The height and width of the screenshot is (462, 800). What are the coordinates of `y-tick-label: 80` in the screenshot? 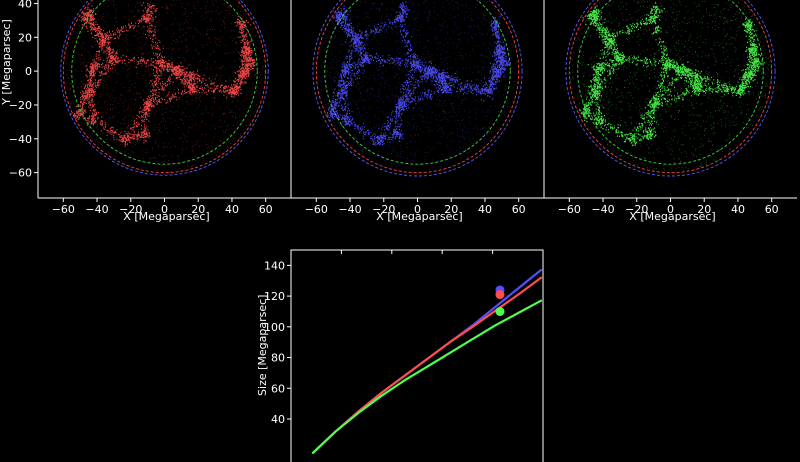 It's located at (278, 358).